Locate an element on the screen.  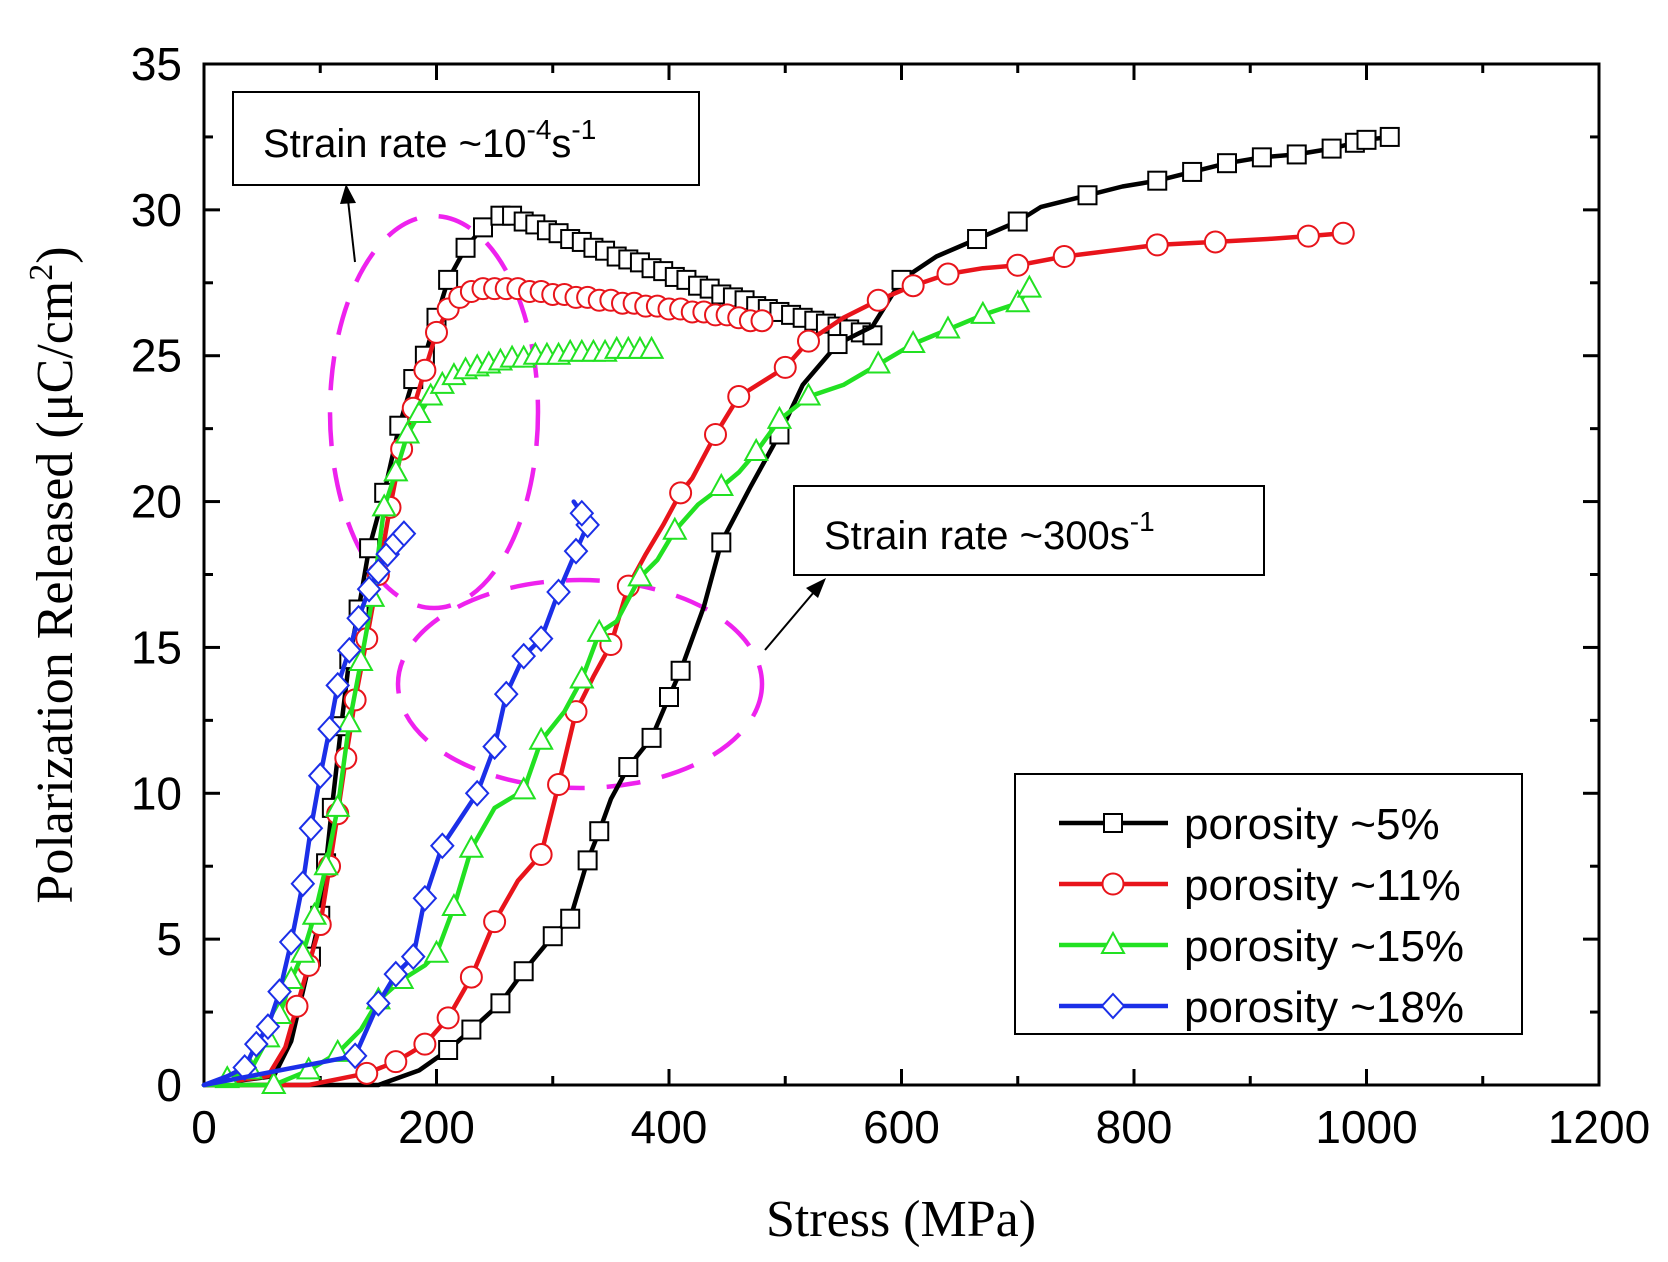
y-tick-label: 30 is located at coordinates (156, 210).